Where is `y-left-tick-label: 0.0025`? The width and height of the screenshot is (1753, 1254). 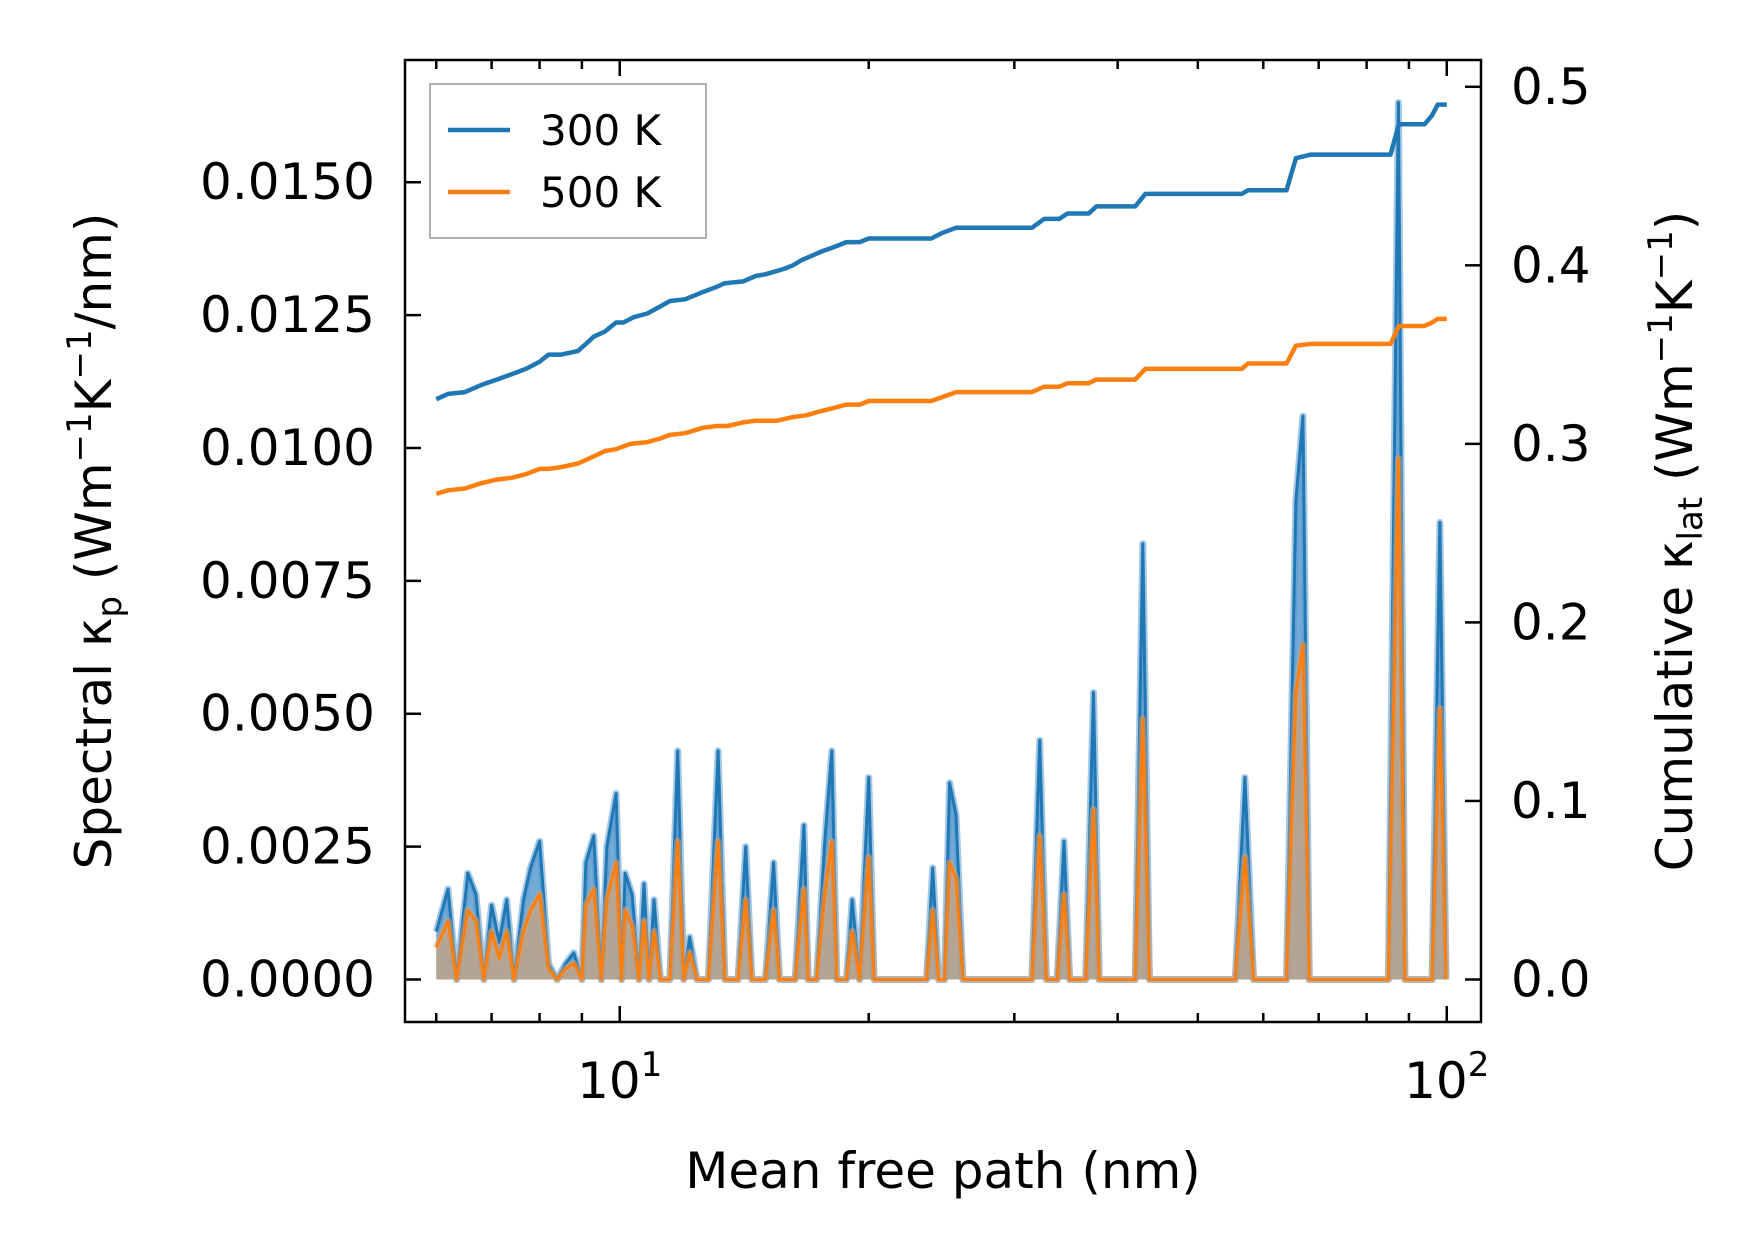
y-left-tick-label: 0.0025 is located at coordinates (287, 847).